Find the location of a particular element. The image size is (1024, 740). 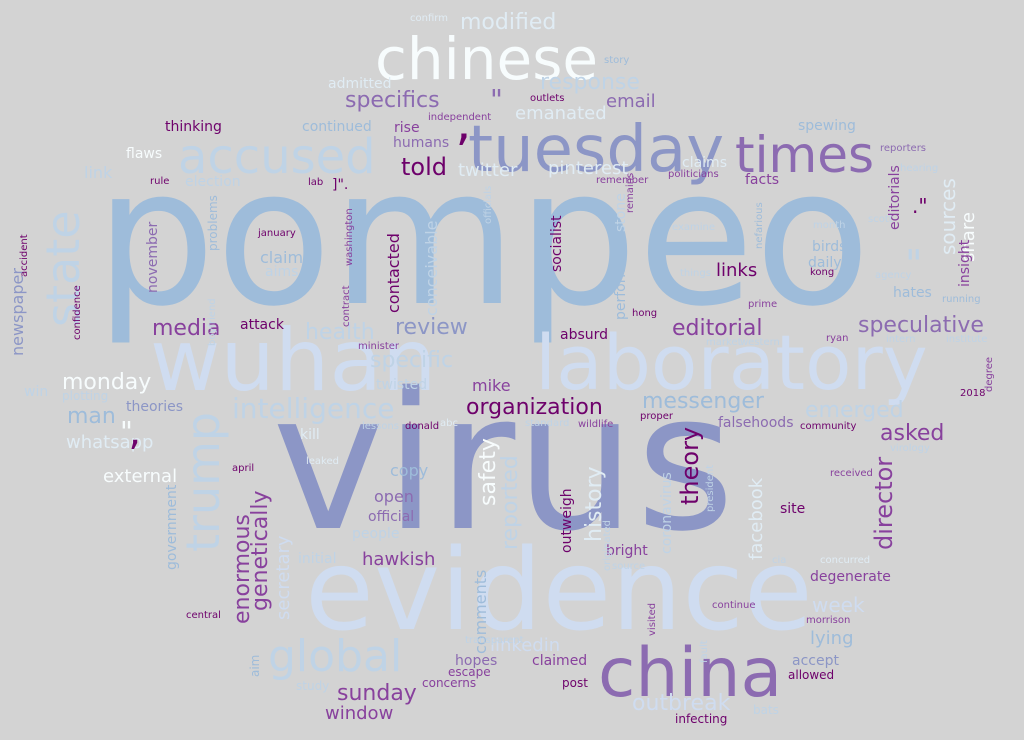

cloud-word: response is located at coordinates (590, 82).